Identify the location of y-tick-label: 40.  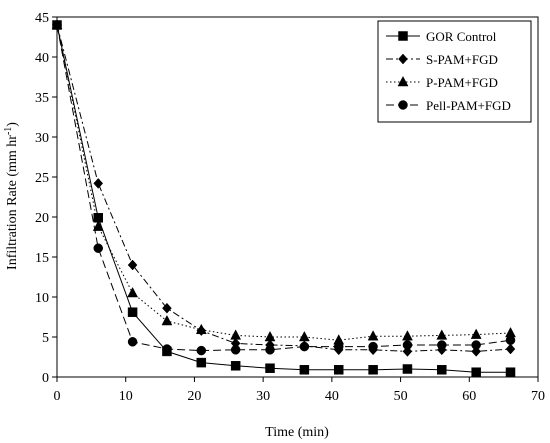
(42, 58).